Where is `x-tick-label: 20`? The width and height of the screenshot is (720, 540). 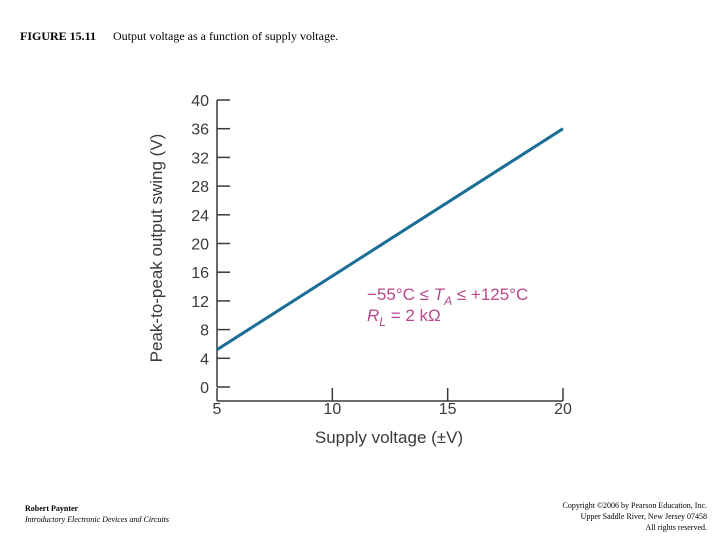
x-tick-label: 20 is located at coordinates (563, 409).